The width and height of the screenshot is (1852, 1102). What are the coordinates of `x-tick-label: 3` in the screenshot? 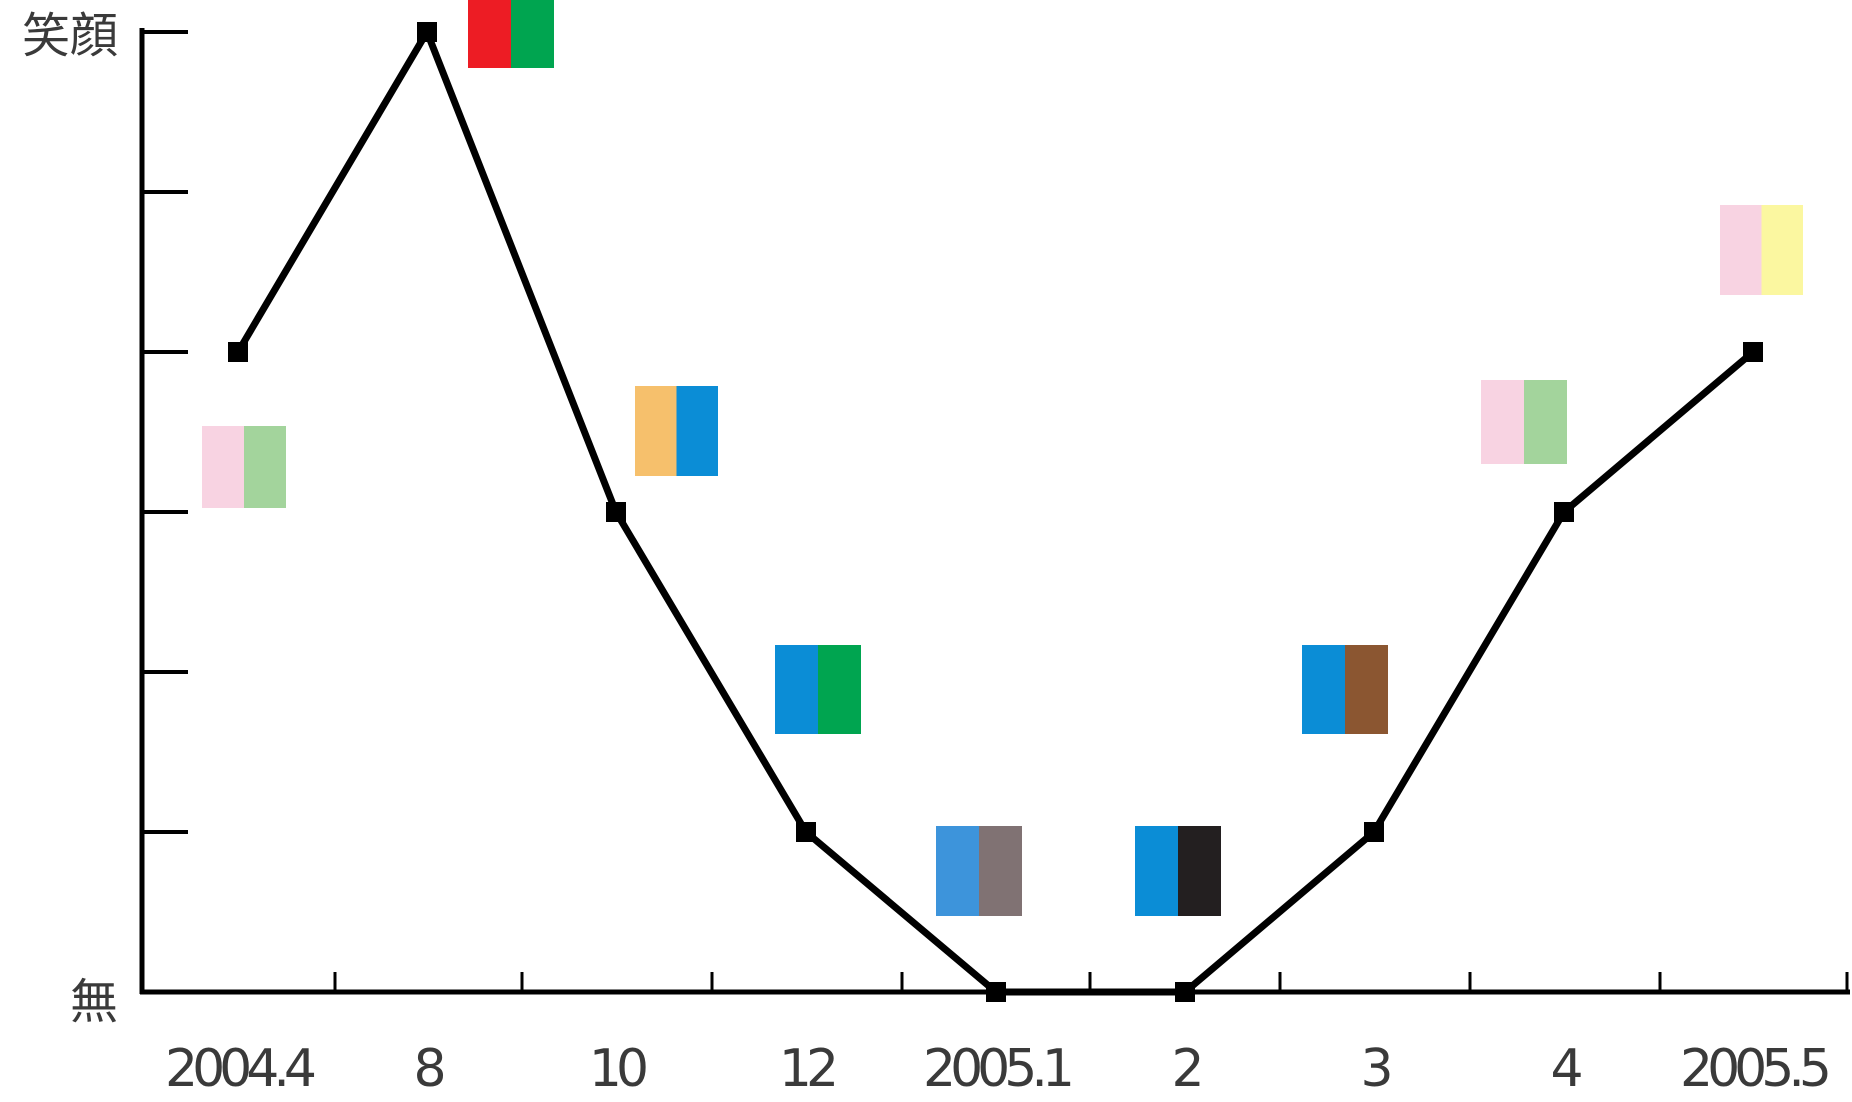 It's located at (1374, 1069).